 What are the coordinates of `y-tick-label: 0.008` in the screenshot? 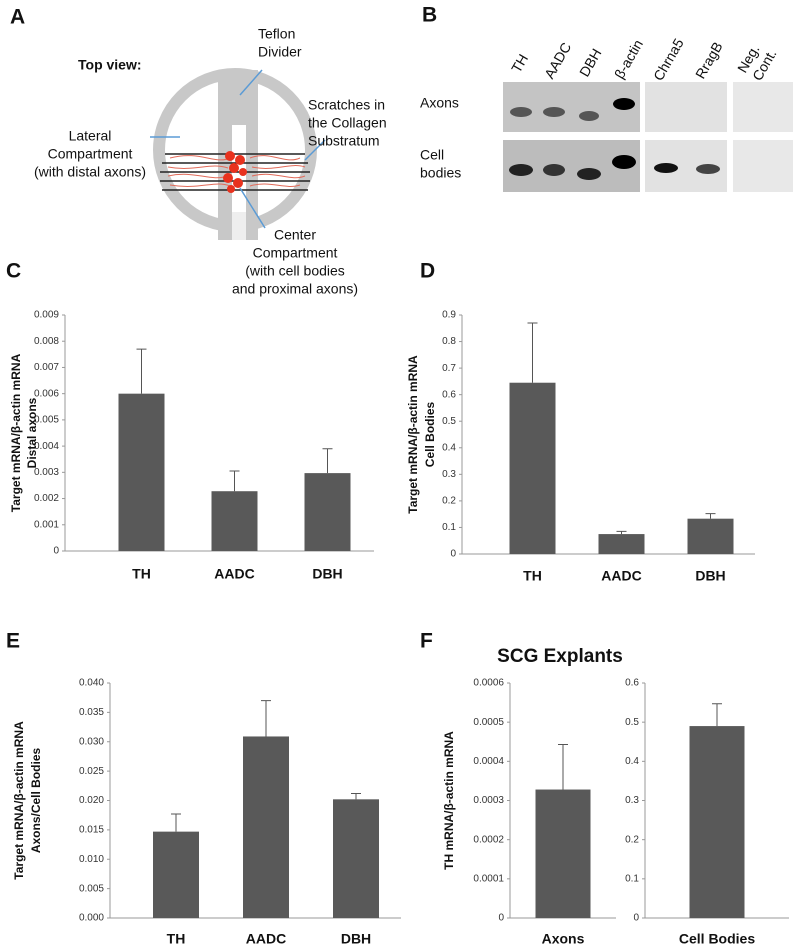 It's located at (46, 341).